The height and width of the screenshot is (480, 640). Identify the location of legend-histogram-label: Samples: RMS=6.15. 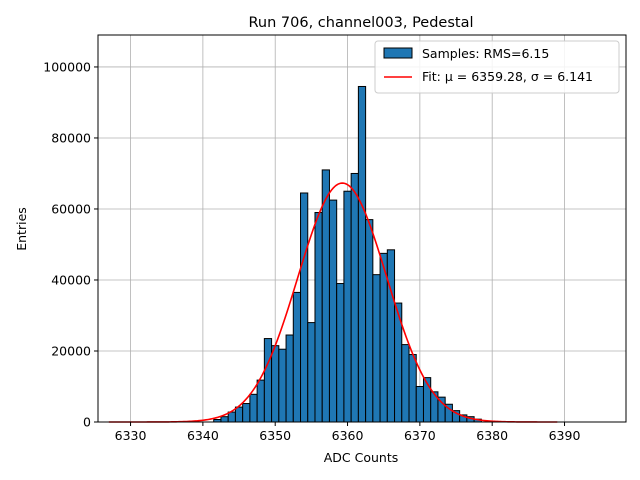
(485, 53).